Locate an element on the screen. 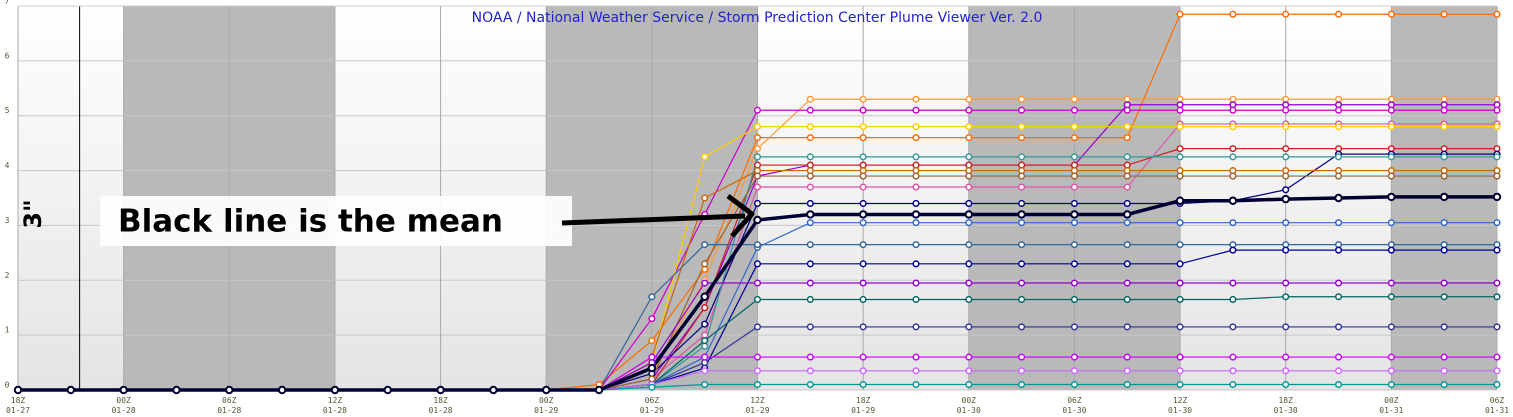  y-tick-label: 5 is located at coordinates (7, 110).